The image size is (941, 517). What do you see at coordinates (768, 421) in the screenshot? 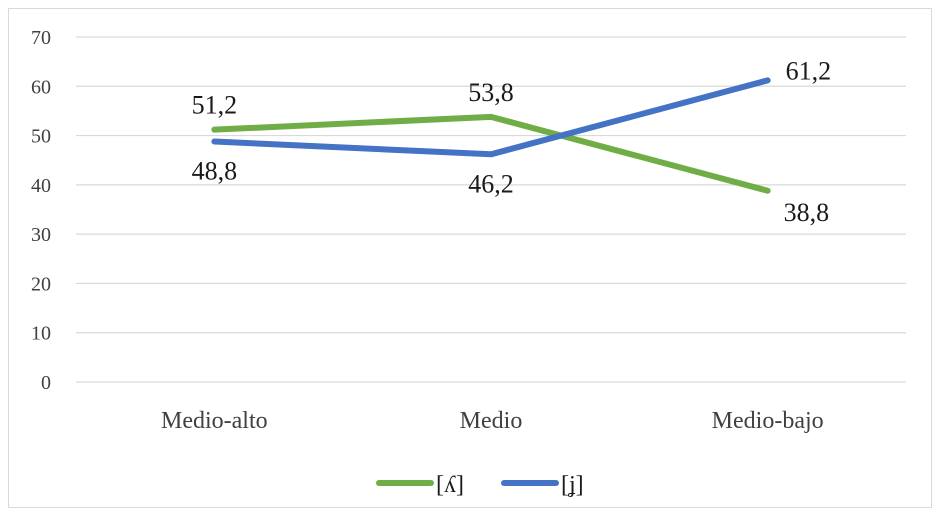
I see `x-category-label: Medio-bajo` at bounding box center [768, 421].